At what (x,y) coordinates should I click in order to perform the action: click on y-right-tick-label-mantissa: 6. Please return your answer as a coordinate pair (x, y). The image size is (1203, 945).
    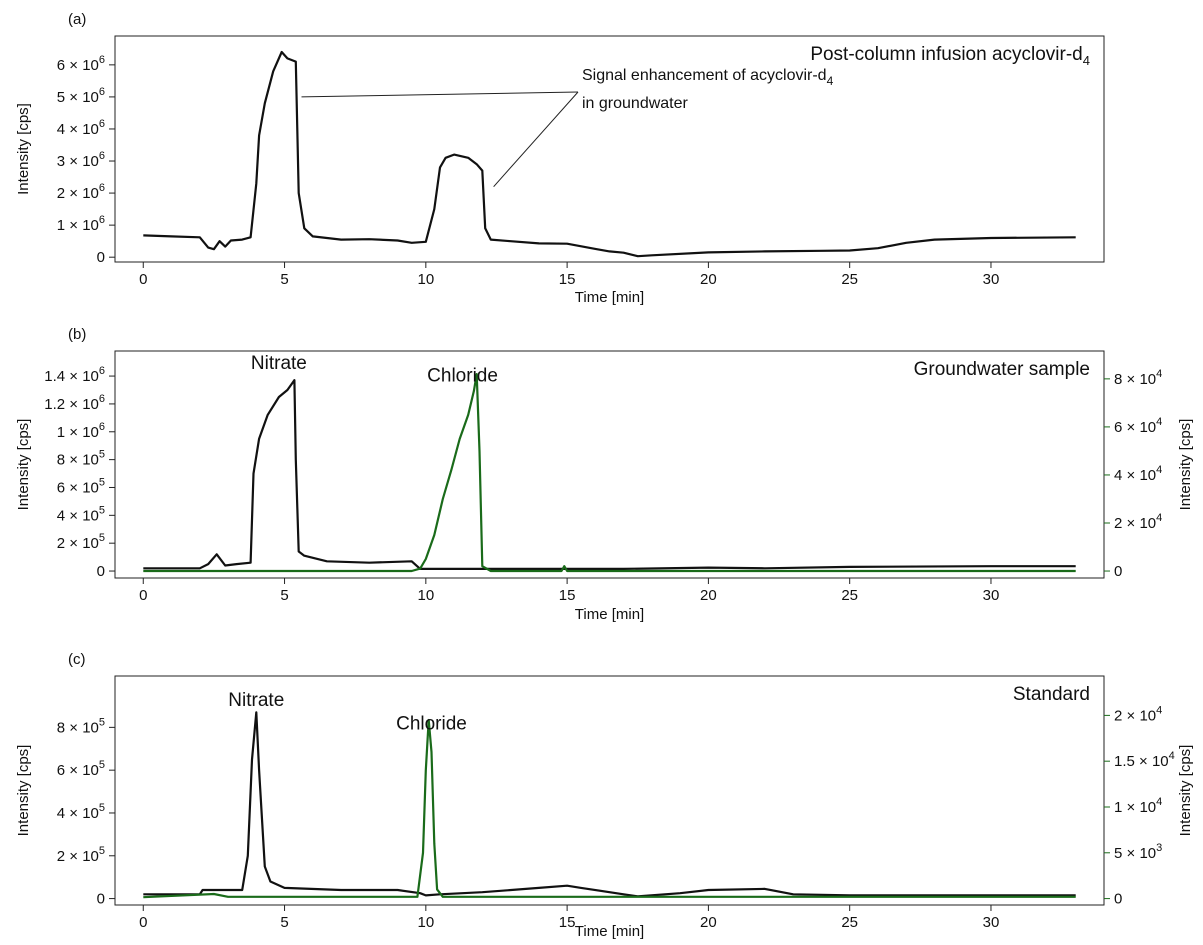
    Looking at the image, I should click on (1118, 427).